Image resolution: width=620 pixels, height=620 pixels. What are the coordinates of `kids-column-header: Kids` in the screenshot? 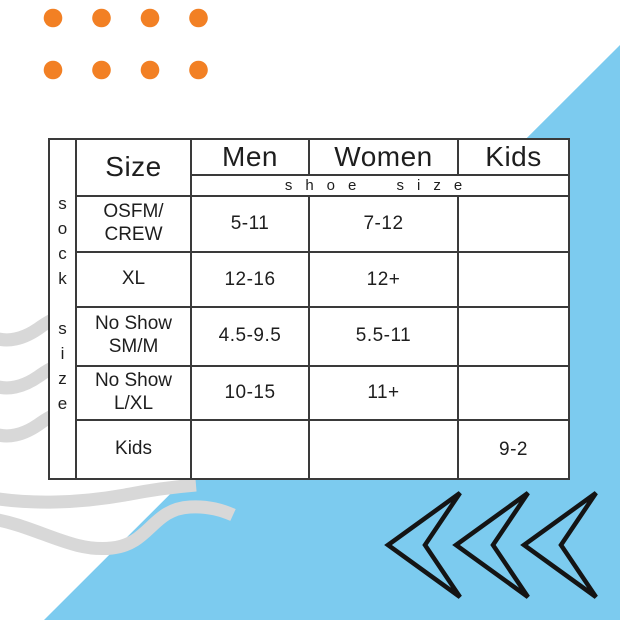 It's located at (513, 157).